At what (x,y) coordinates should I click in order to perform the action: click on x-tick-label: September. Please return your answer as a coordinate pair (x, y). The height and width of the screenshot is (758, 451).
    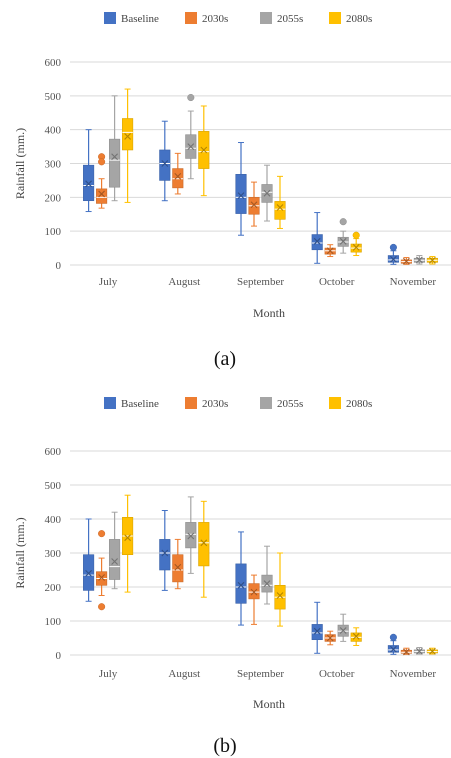
    Looking at the image, I should click on (260, 674).